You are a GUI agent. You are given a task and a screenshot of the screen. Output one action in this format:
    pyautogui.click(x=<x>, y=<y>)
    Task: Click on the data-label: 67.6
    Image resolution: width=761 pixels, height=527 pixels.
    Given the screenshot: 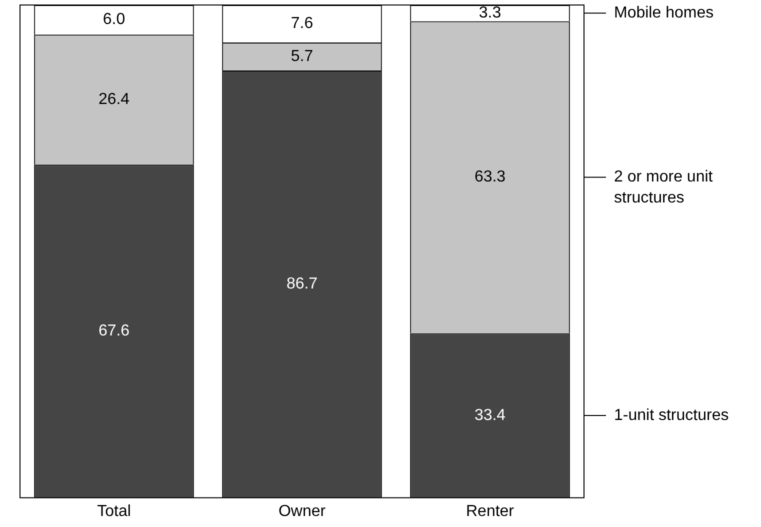 What is the action you would take?
    pyautogui.click(x=114, y=331)
    